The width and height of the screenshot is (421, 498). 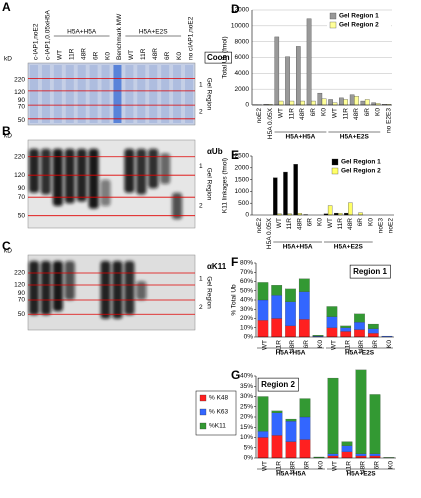 I want to click on annotation: Region 1, so click(x=370, y=271).